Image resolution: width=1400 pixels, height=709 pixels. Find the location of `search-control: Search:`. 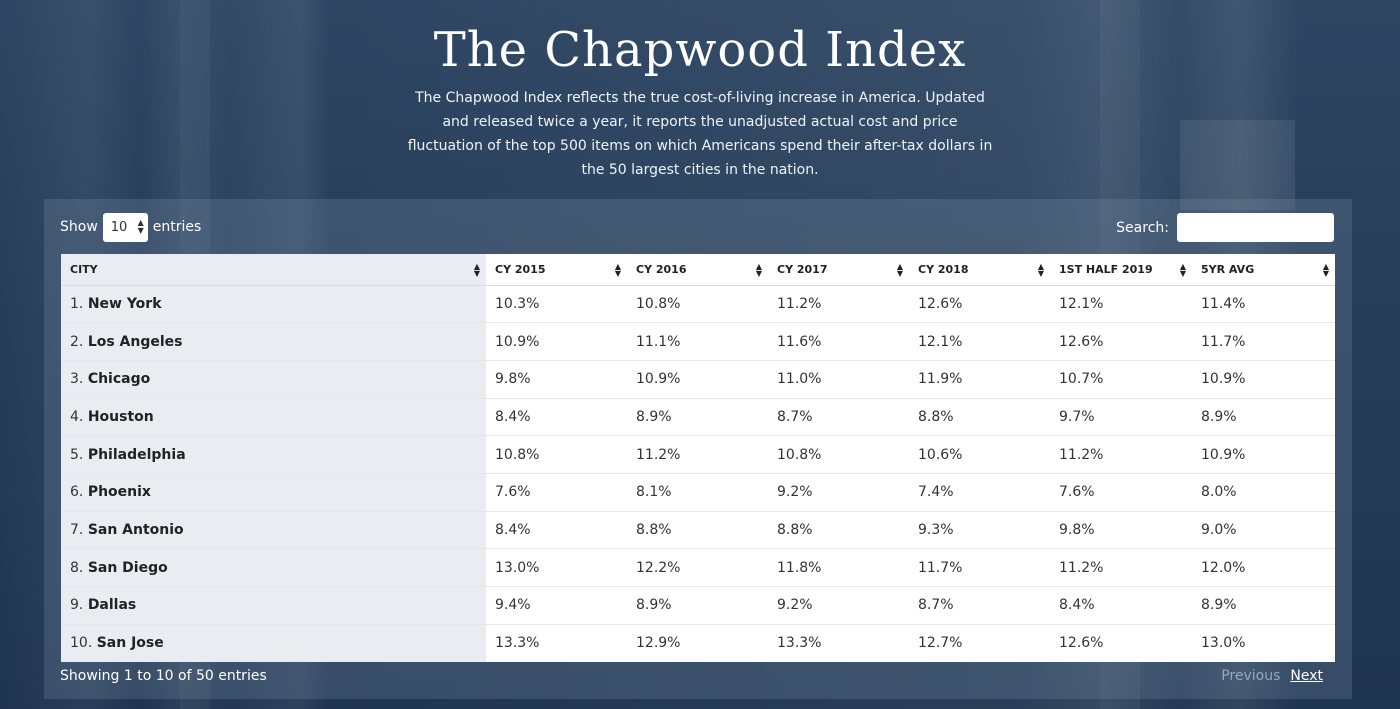

search-control: Search: is located at coordinates (1225, 227).